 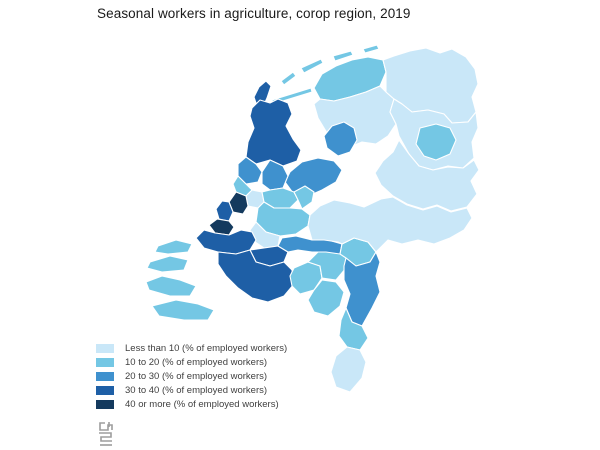 I want to click on region-overijssel, so click(x=427, y=175).